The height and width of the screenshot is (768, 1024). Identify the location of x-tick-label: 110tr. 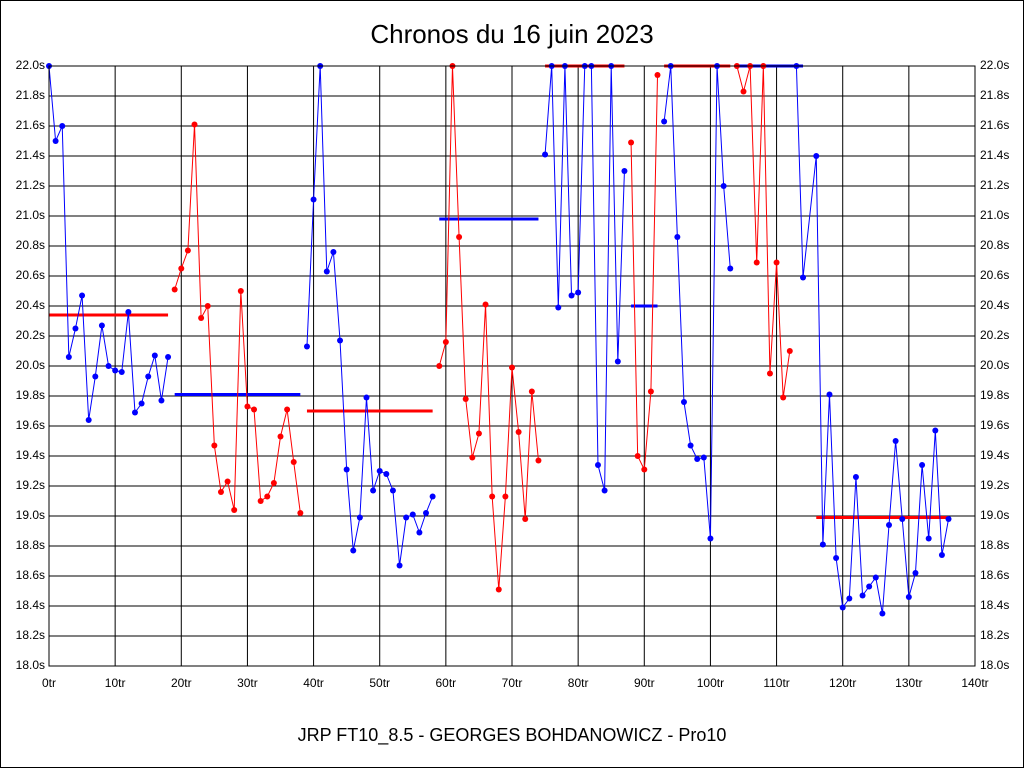
(776, 683).